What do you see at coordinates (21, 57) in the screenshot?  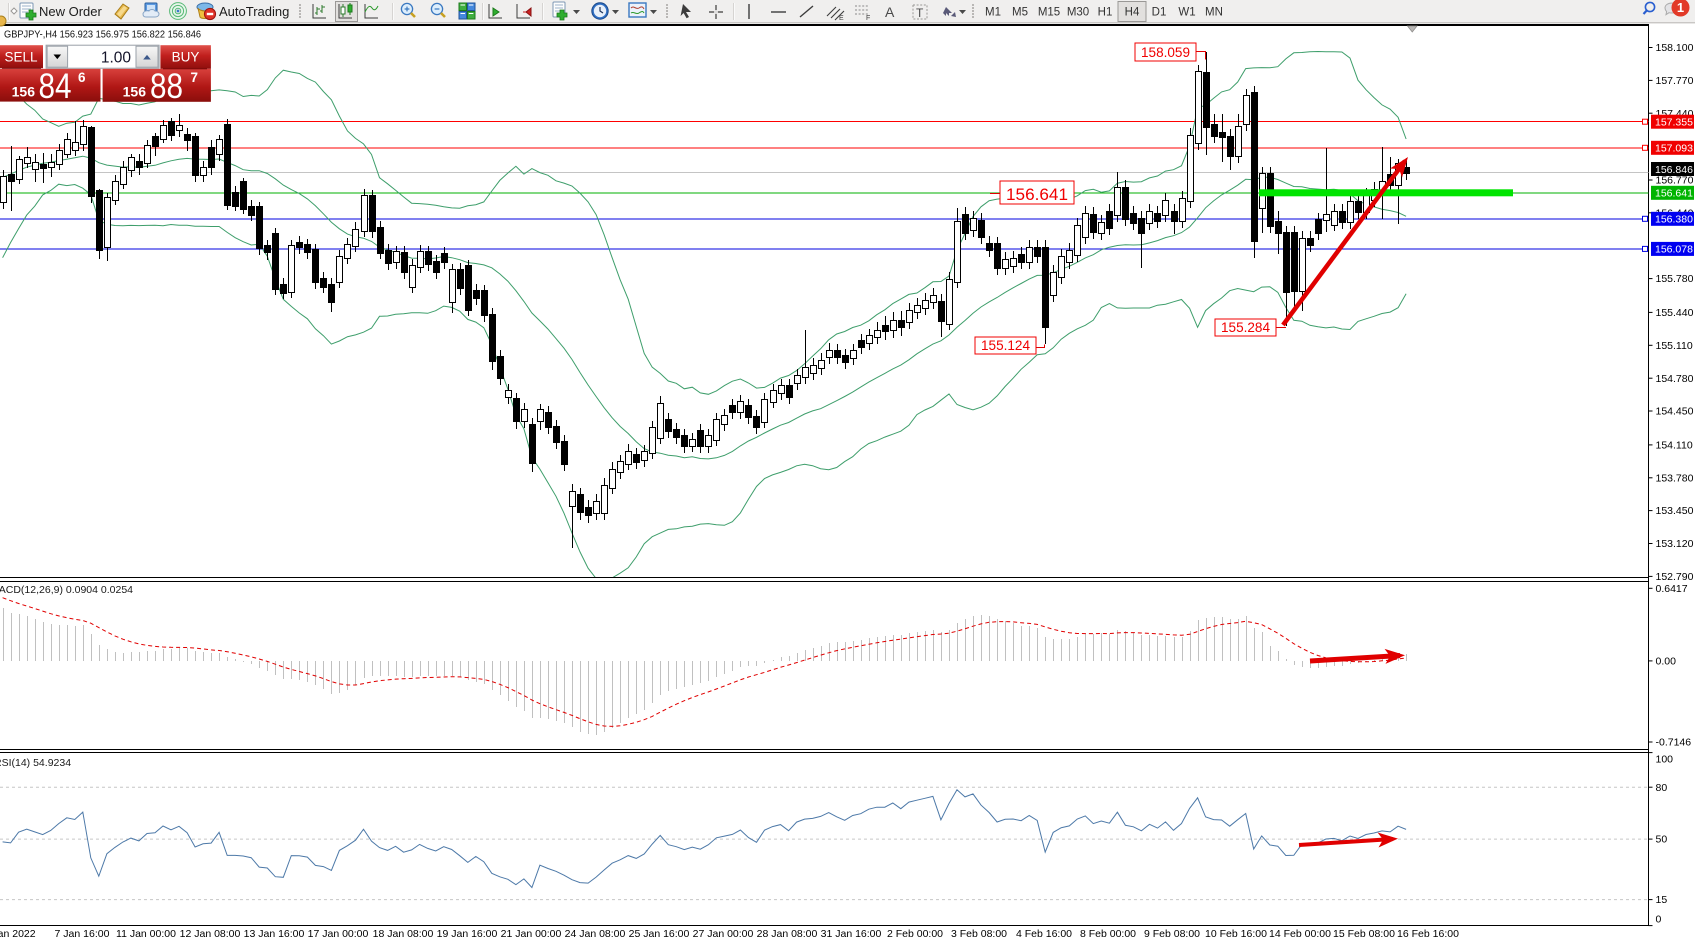 I see `svg-text: SELL` at bounding box center [21, 57].